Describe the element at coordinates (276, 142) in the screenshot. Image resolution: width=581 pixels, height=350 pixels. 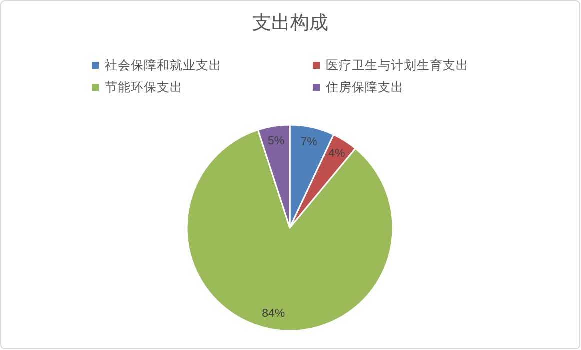
I see `data-label: 5%` at that location.